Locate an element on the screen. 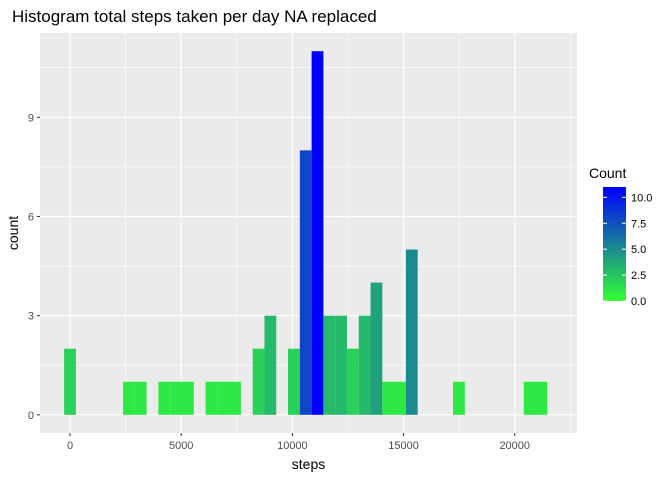  x-tick-label: 0 is located at coordinates (70, 446).